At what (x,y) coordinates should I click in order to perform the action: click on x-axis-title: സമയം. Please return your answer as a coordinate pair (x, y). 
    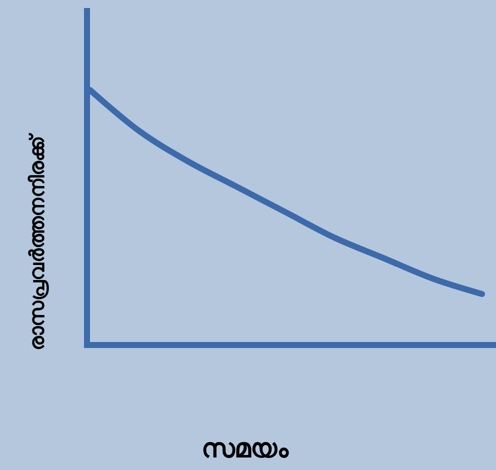
    Looking at the image, I should click on (246, 449).